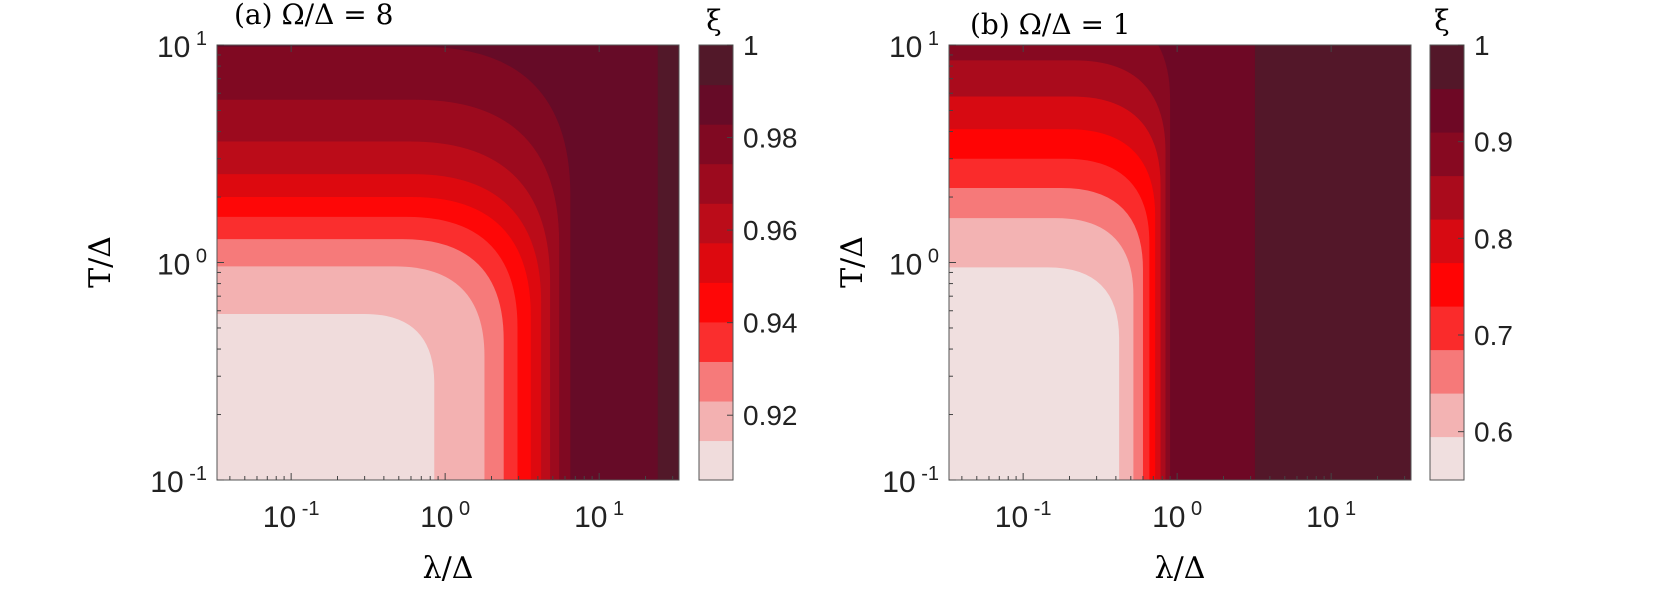  What do you see at coordinates (1493, 238) in the screenshot?
I see `panel-b-colorbar-tick-label-3: 0.8` at bounding box center [1493, 238].